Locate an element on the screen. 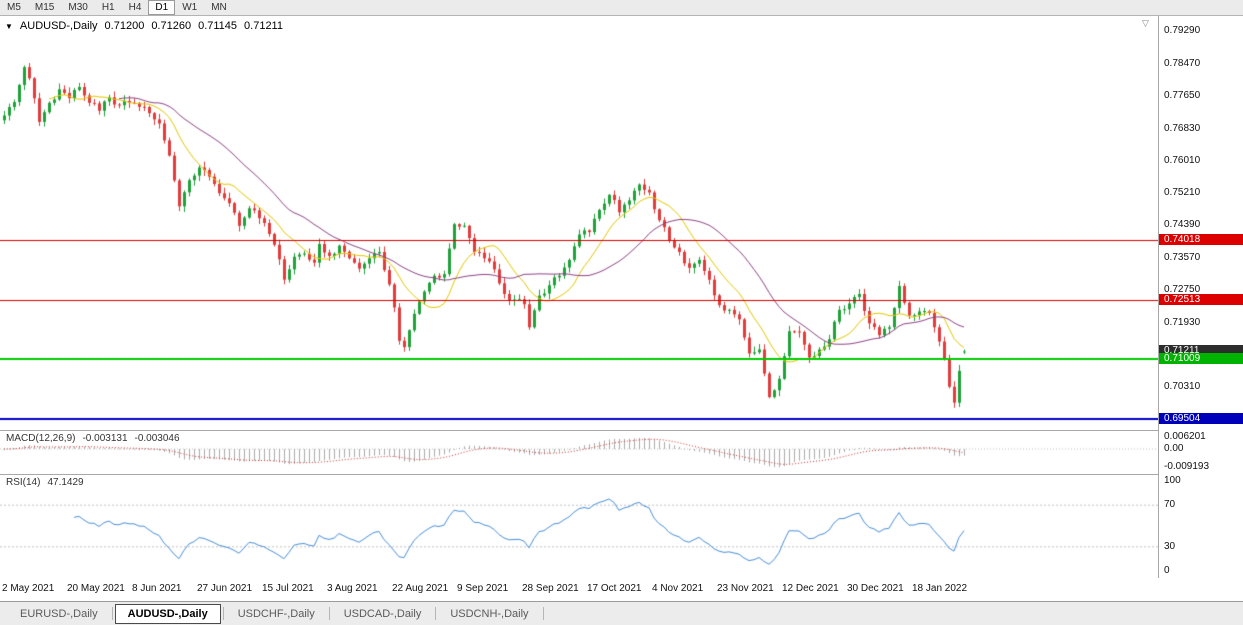  timeframe-button-h4: H4 is located at coordinates (135, 7).